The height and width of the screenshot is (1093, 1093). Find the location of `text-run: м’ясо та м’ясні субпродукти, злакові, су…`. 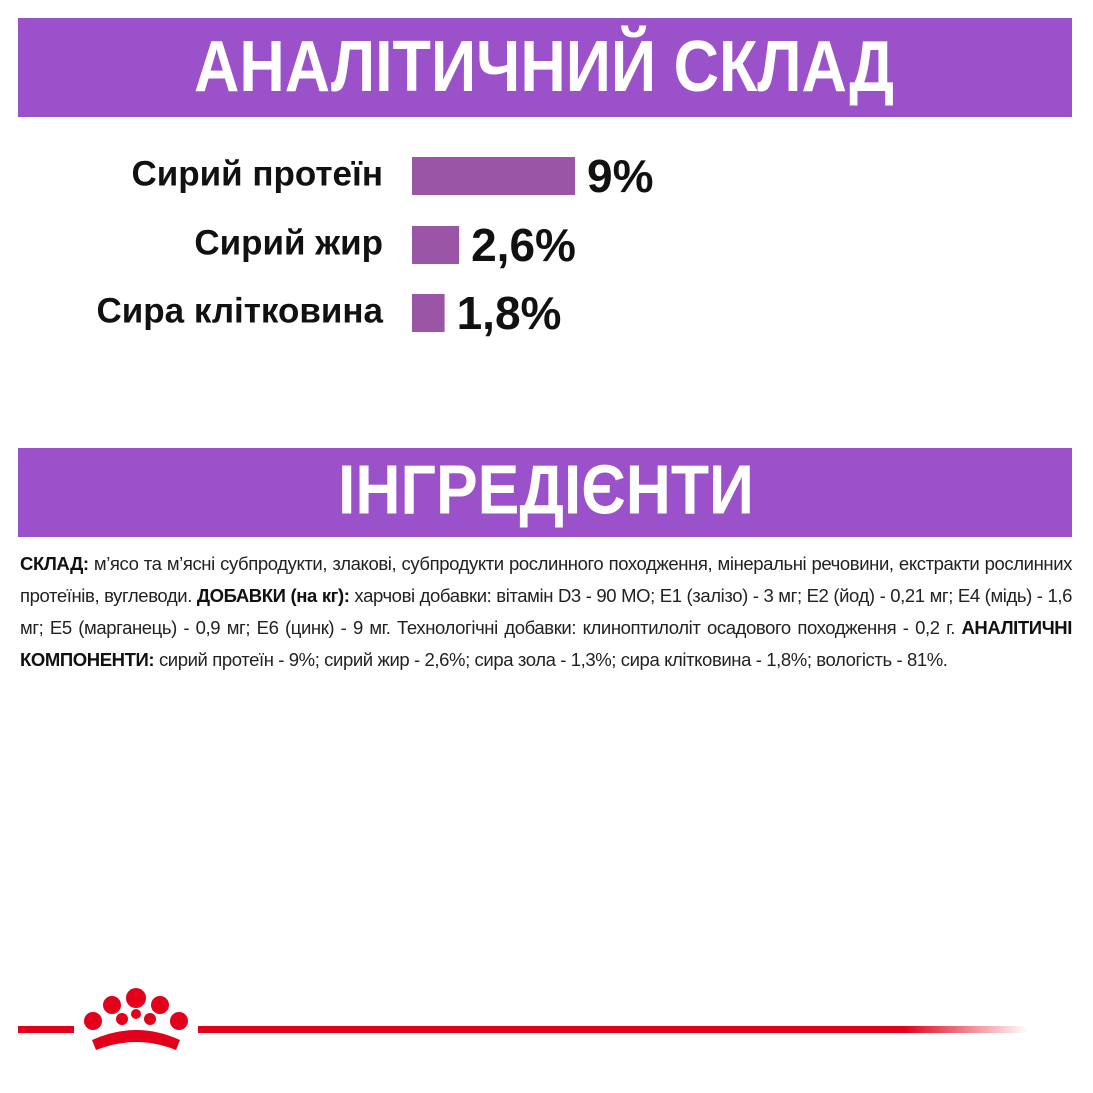

text-run: м’ясо та м’ясні субпродукти, злакові, су… is located at coordinates (546, 579).